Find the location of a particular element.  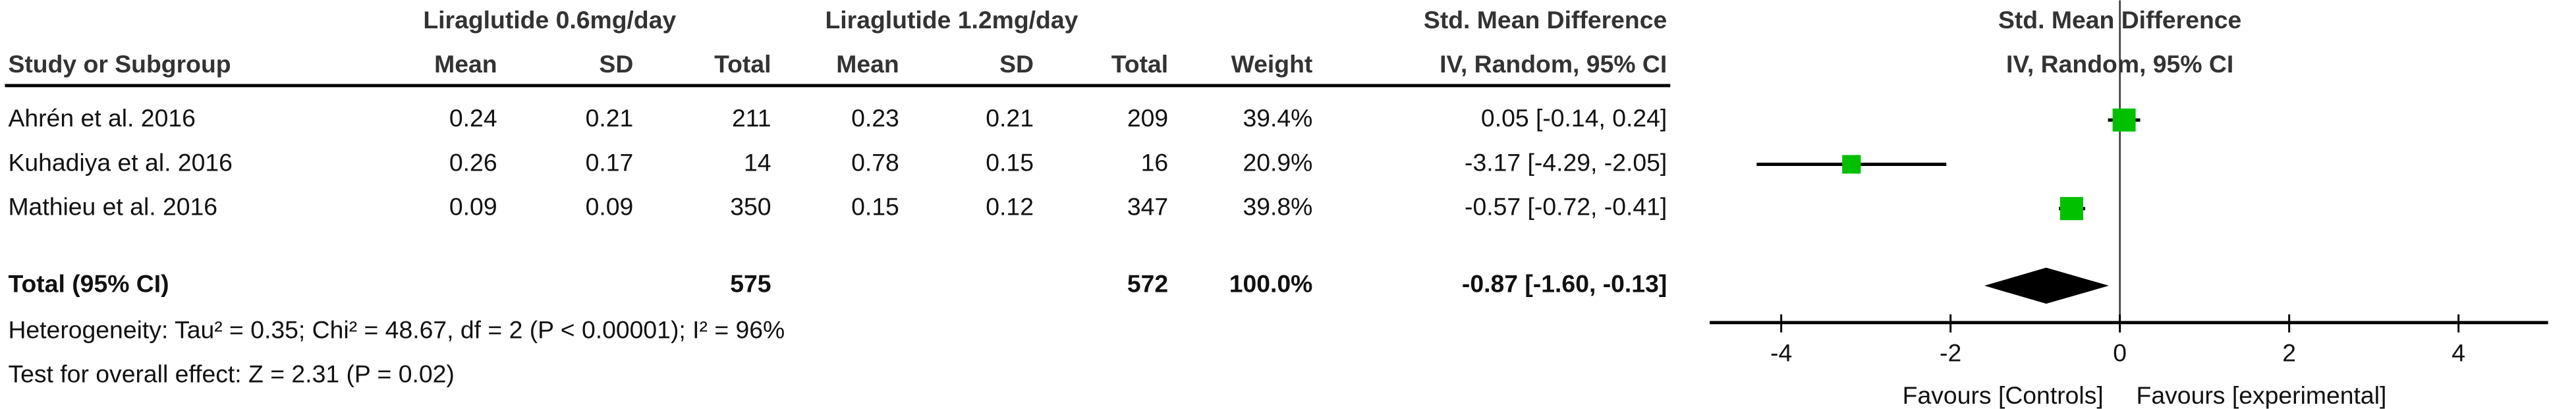

total-weight: 100.0% is located at coordinates (1271, 284).